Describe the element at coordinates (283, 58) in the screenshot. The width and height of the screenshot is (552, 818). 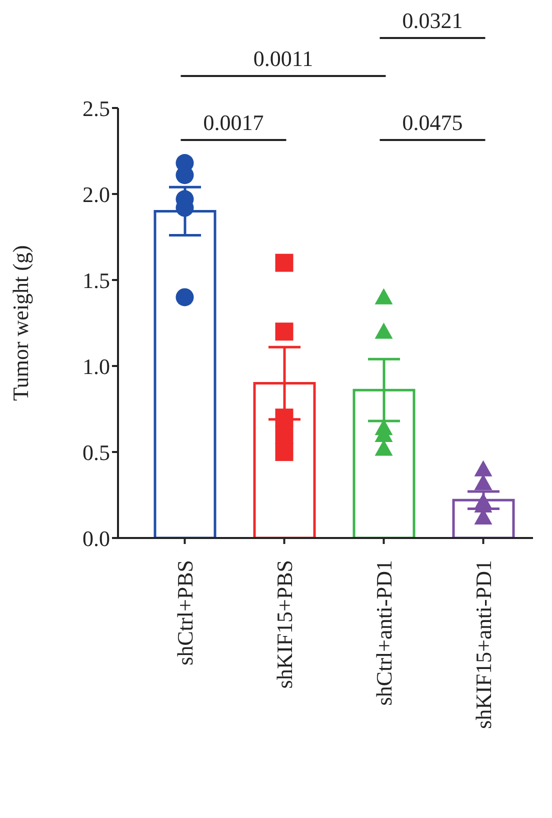
I see `text: 0.0011` at that location.